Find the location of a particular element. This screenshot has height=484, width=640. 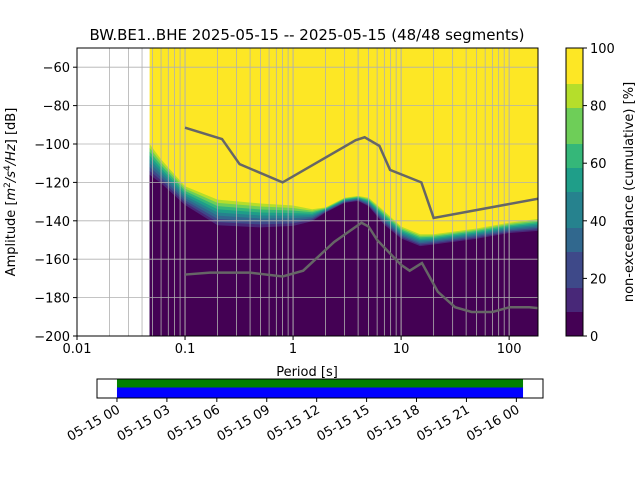

y-ticks: −60 −80 −100 −120 −140 −160 −180 −200 is located at coordinates (55, 203).